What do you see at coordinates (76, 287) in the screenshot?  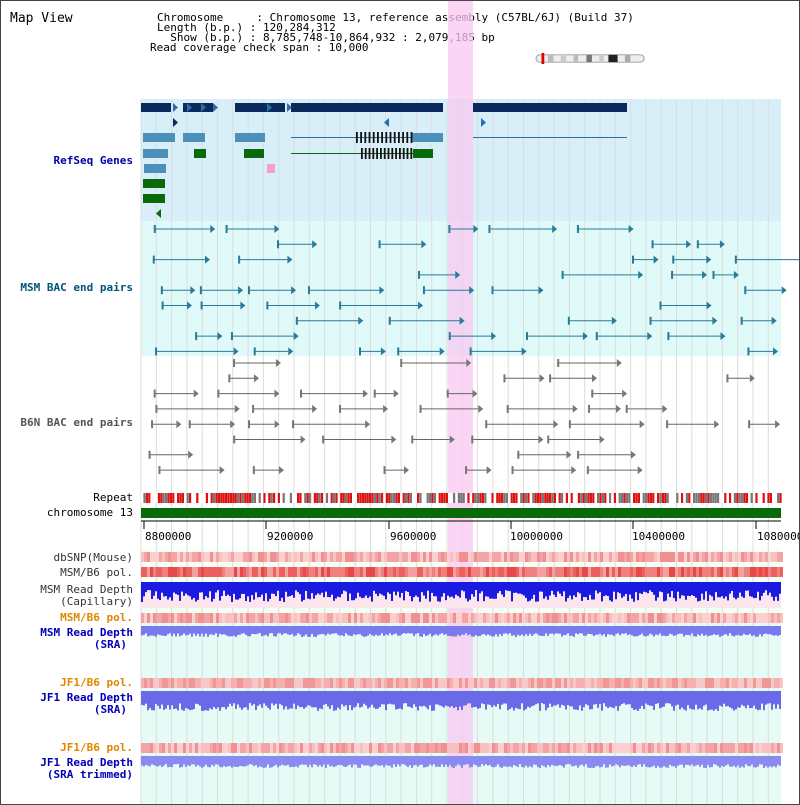 I see `track-label-msm-bac-end-pairs: MSM BAC end pairs` at bounding box center [76, 287].